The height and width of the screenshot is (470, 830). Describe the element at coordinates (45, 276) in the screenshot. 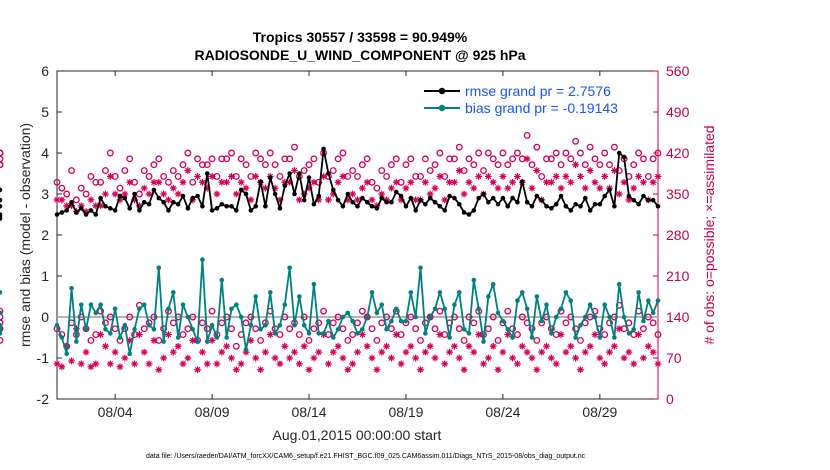

I see `left-tick-label: 1` at that location.